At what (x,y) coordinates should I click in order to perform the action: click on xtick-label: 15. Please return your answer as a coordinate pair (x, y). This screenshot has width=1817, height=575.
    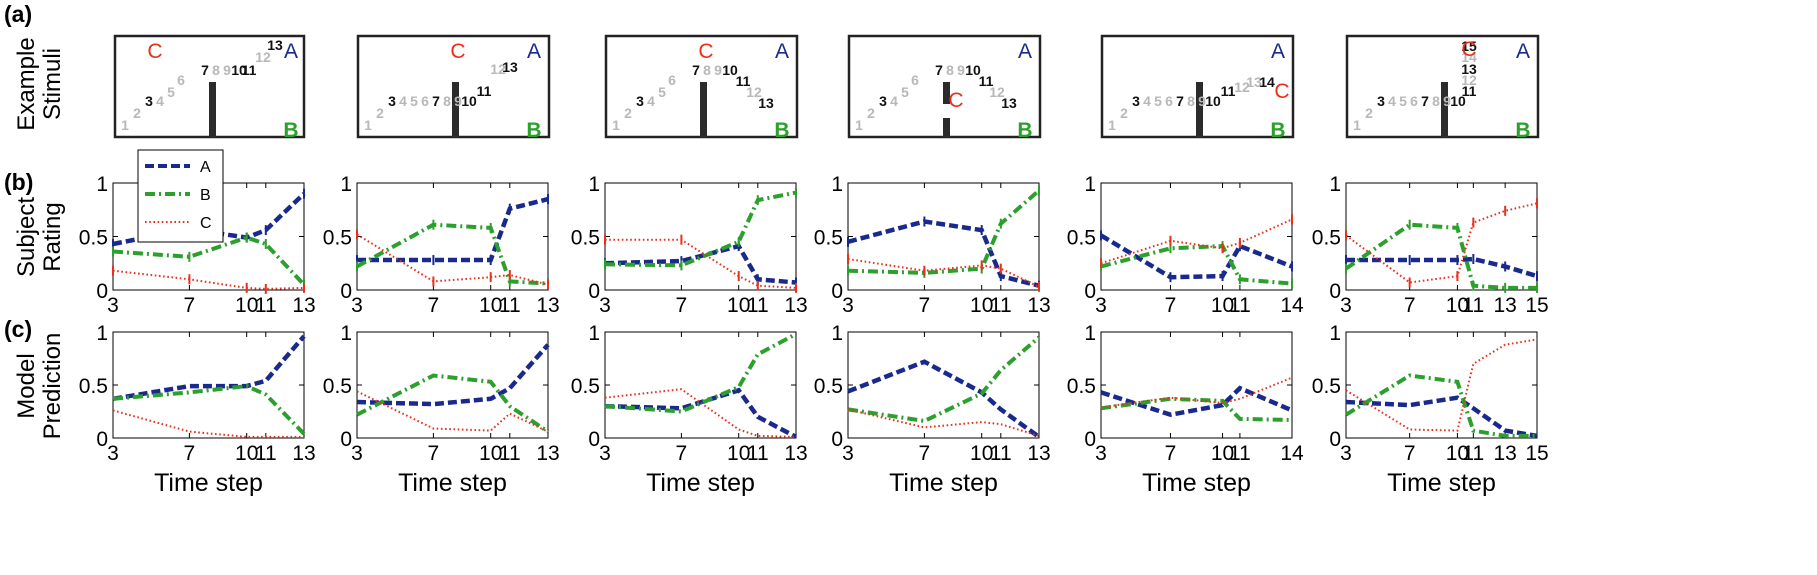
    Looking at the image, I should click on (1536, 453).